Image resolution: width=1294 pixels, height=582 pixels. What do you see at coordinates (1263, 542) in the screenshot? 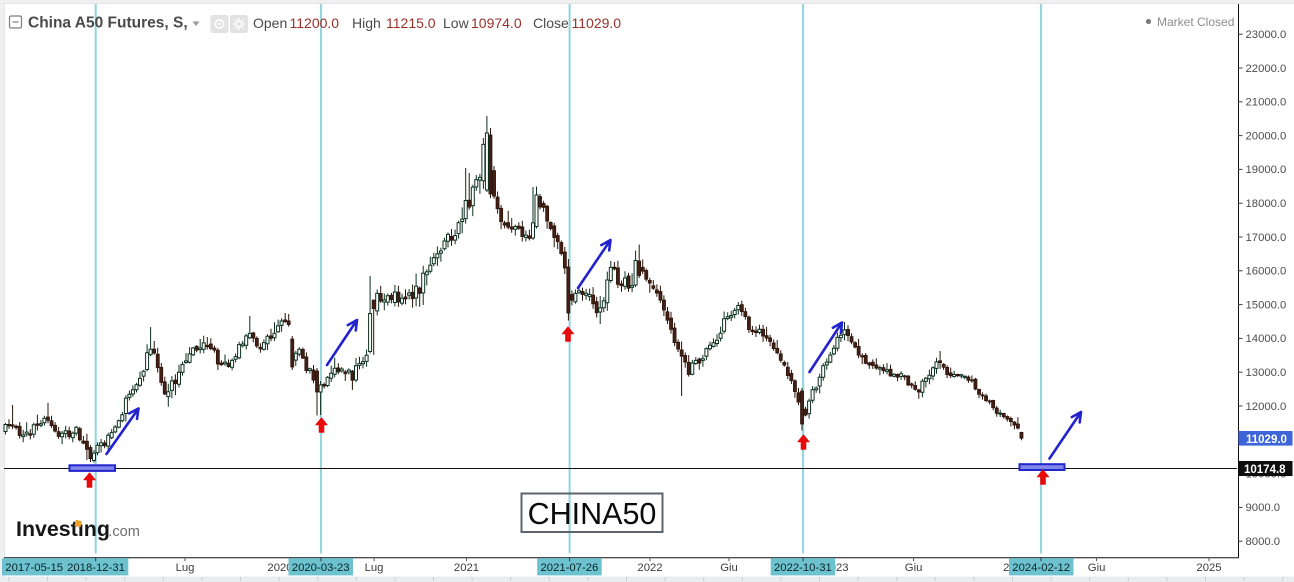
I see `svg-text: 8000.0` at bounding box center [1263, 542].